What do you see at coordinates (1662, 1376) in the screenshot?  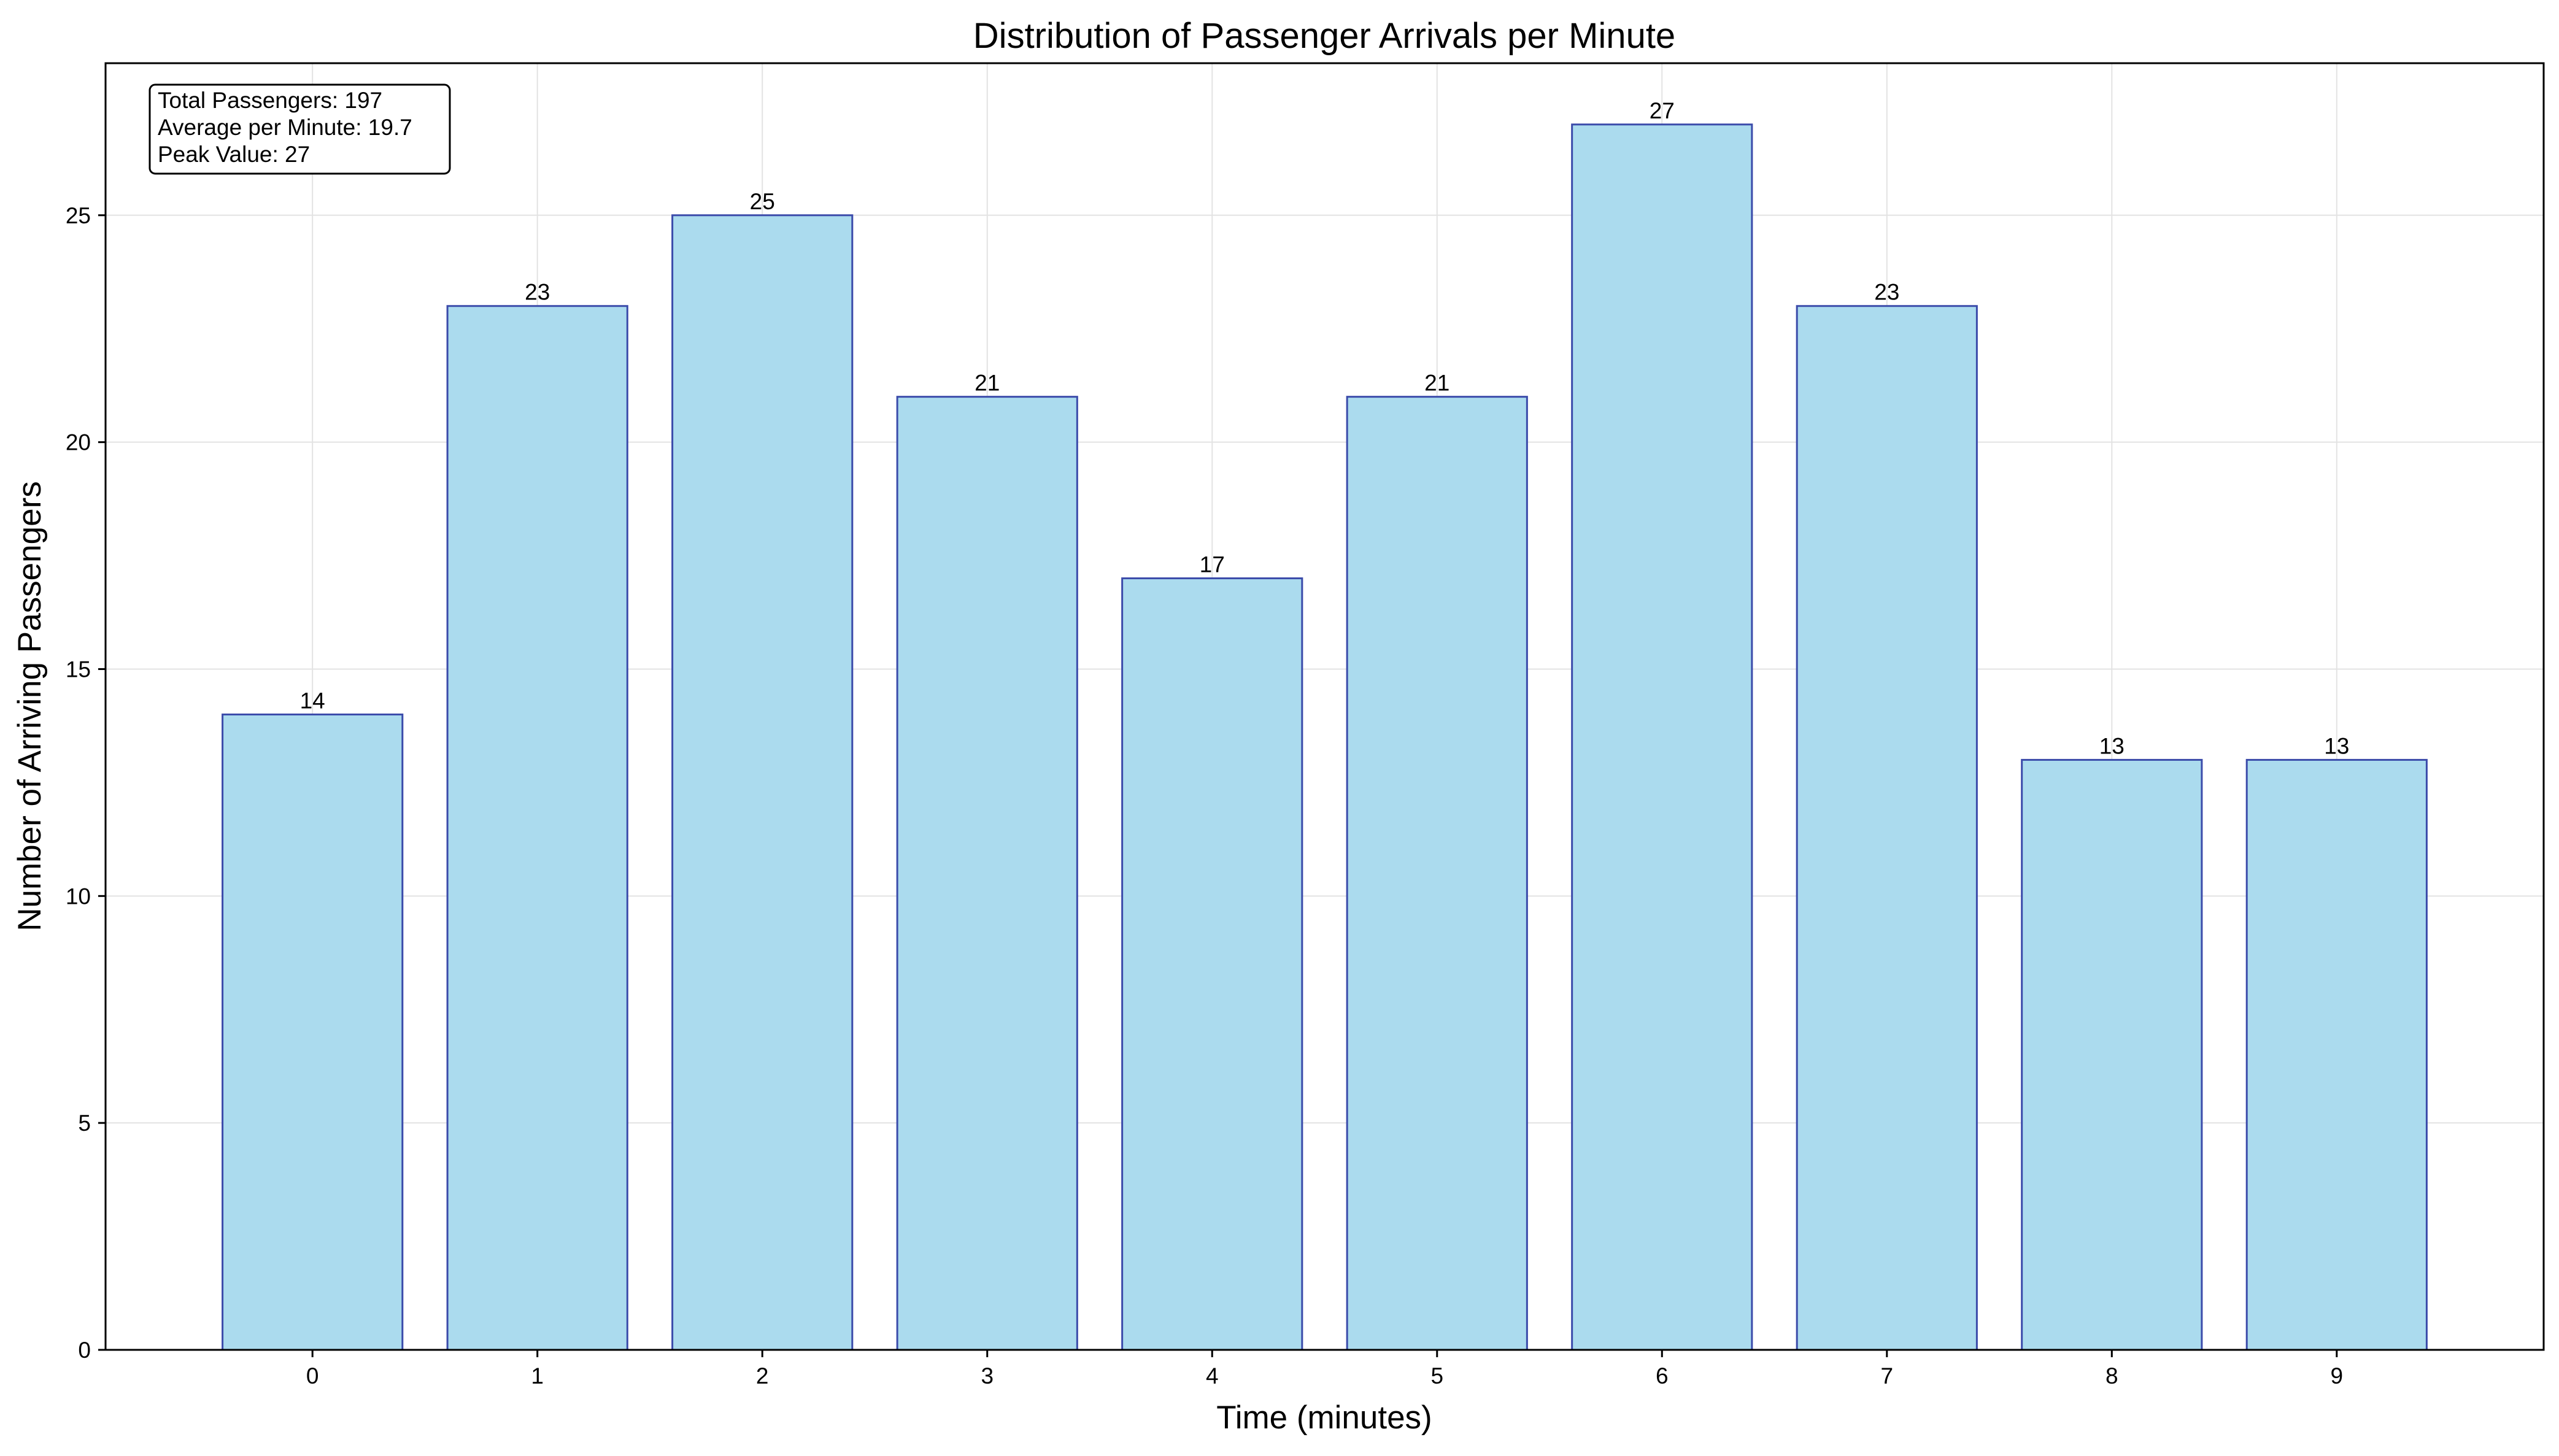 I see `x-tick-label: 6` at bounding box center [1662, 1376].